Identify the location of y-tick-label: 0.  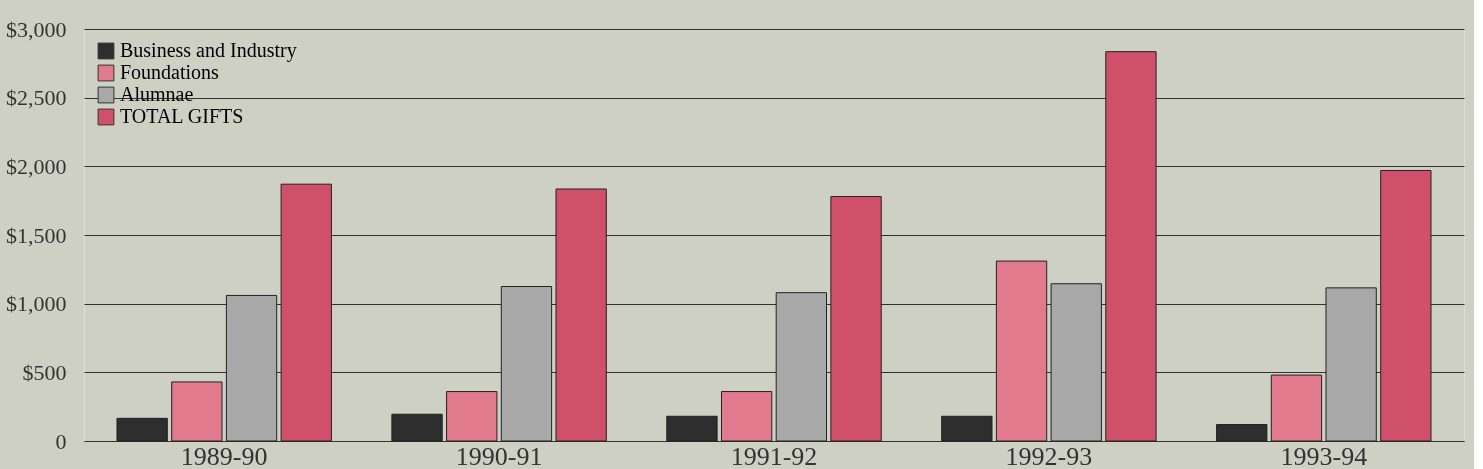
(61, 441).